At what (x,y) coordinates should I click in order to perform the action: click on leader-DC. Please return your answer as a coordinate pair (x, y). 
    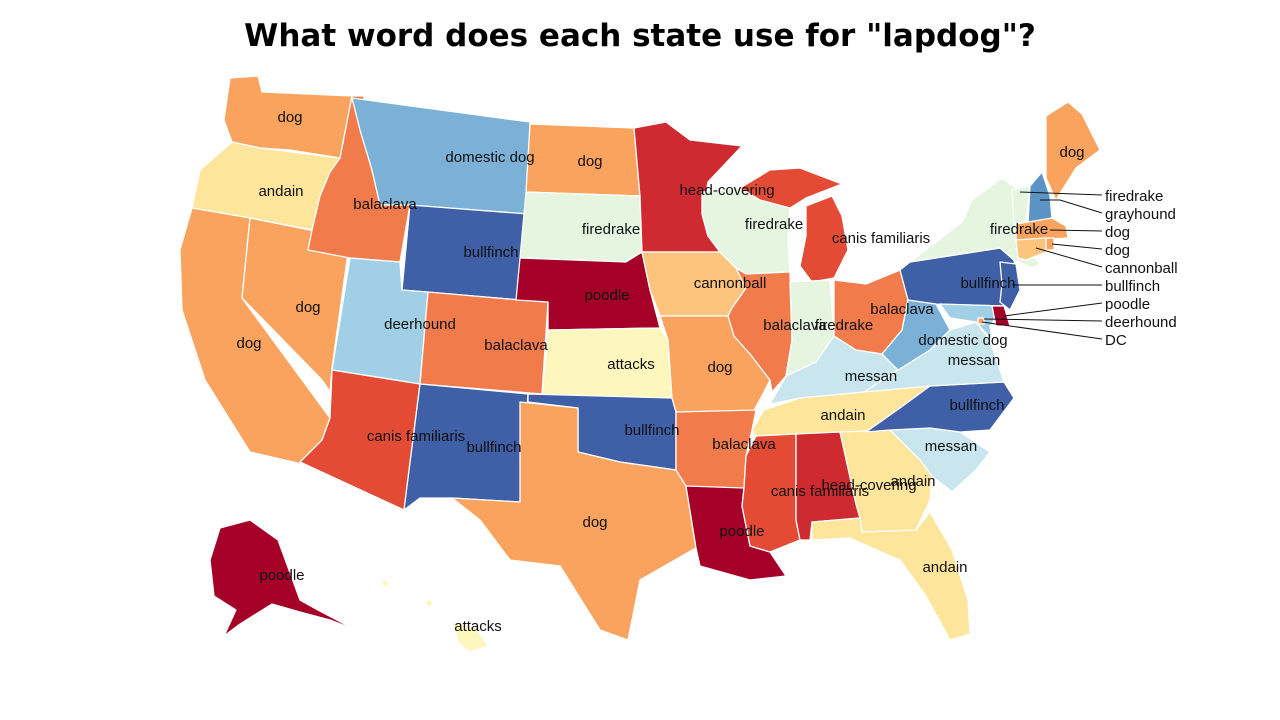
    Looking at the image, I should click on (1042, 330).